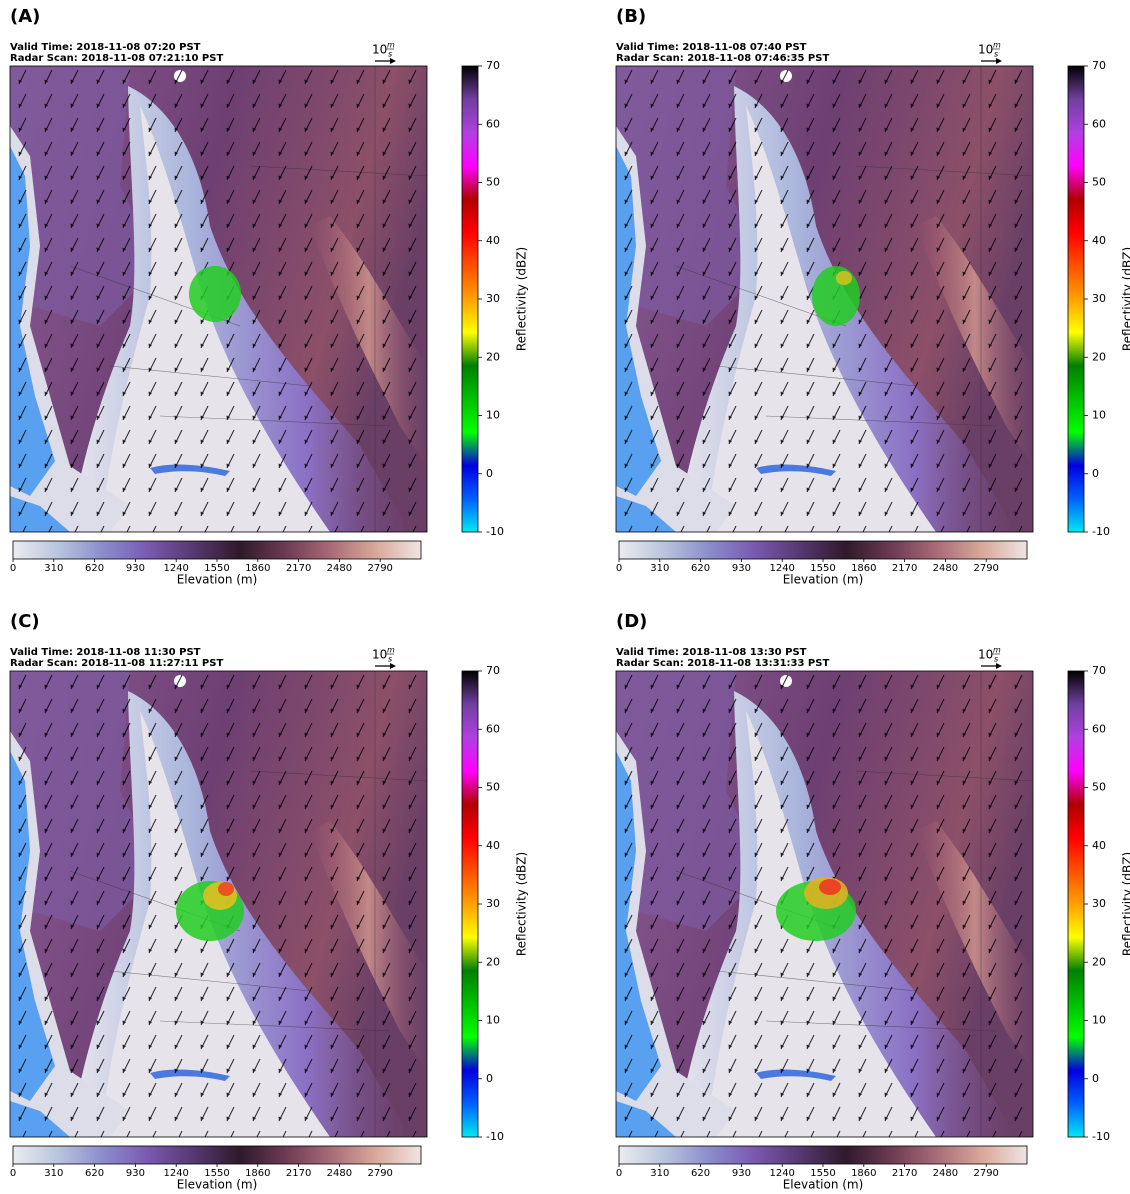  Describe the element at coordinates (25, 16) in the screenshot. I see `panel-label: (A)` at that location.